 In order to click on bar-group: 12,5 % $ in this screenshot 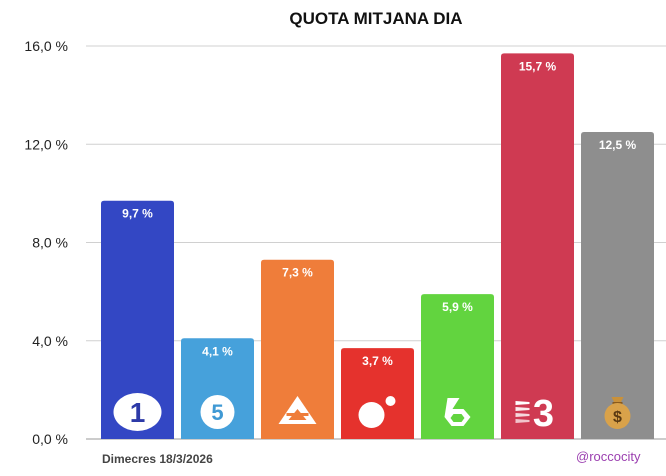, I will do `click(617, 285)`.